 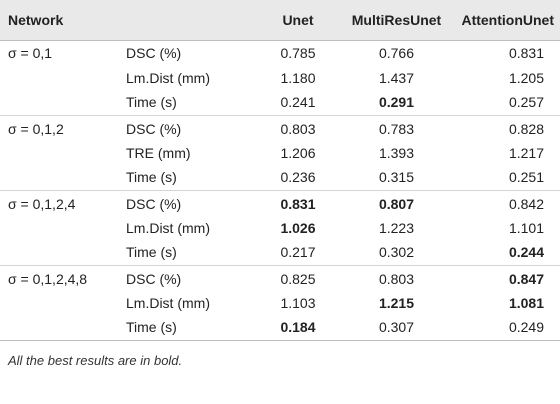 What do you see at coordinates (396, 227) in the screenshot?
I see `multiresunet-value: 1.223` at bounding box center [396, 227].